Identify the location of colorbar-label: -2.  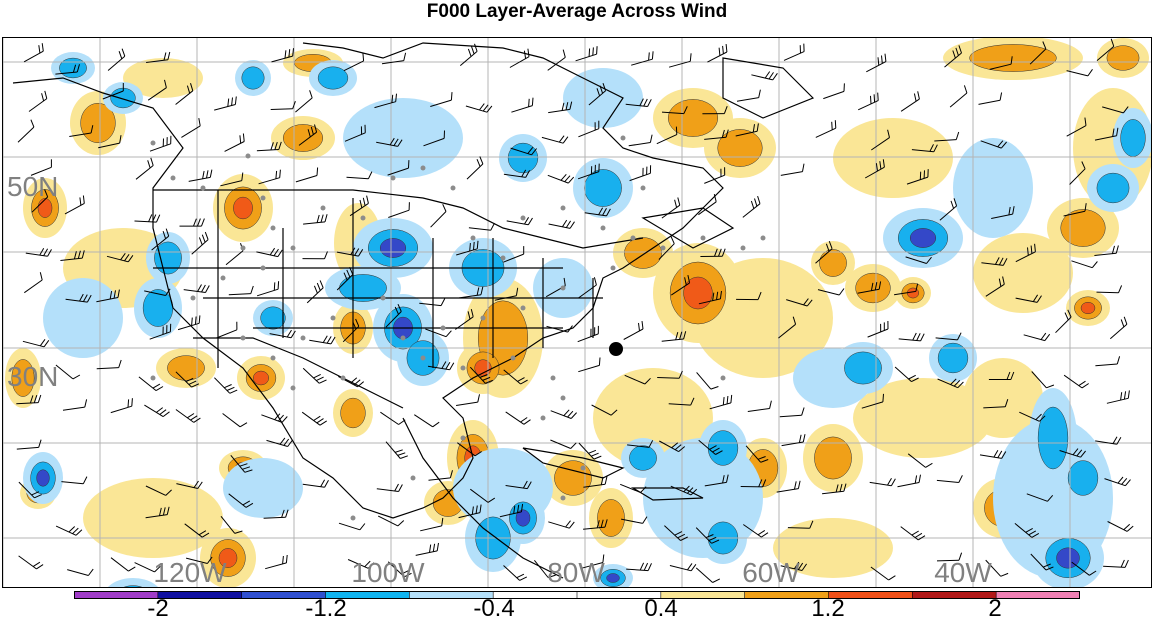
(158, 608).